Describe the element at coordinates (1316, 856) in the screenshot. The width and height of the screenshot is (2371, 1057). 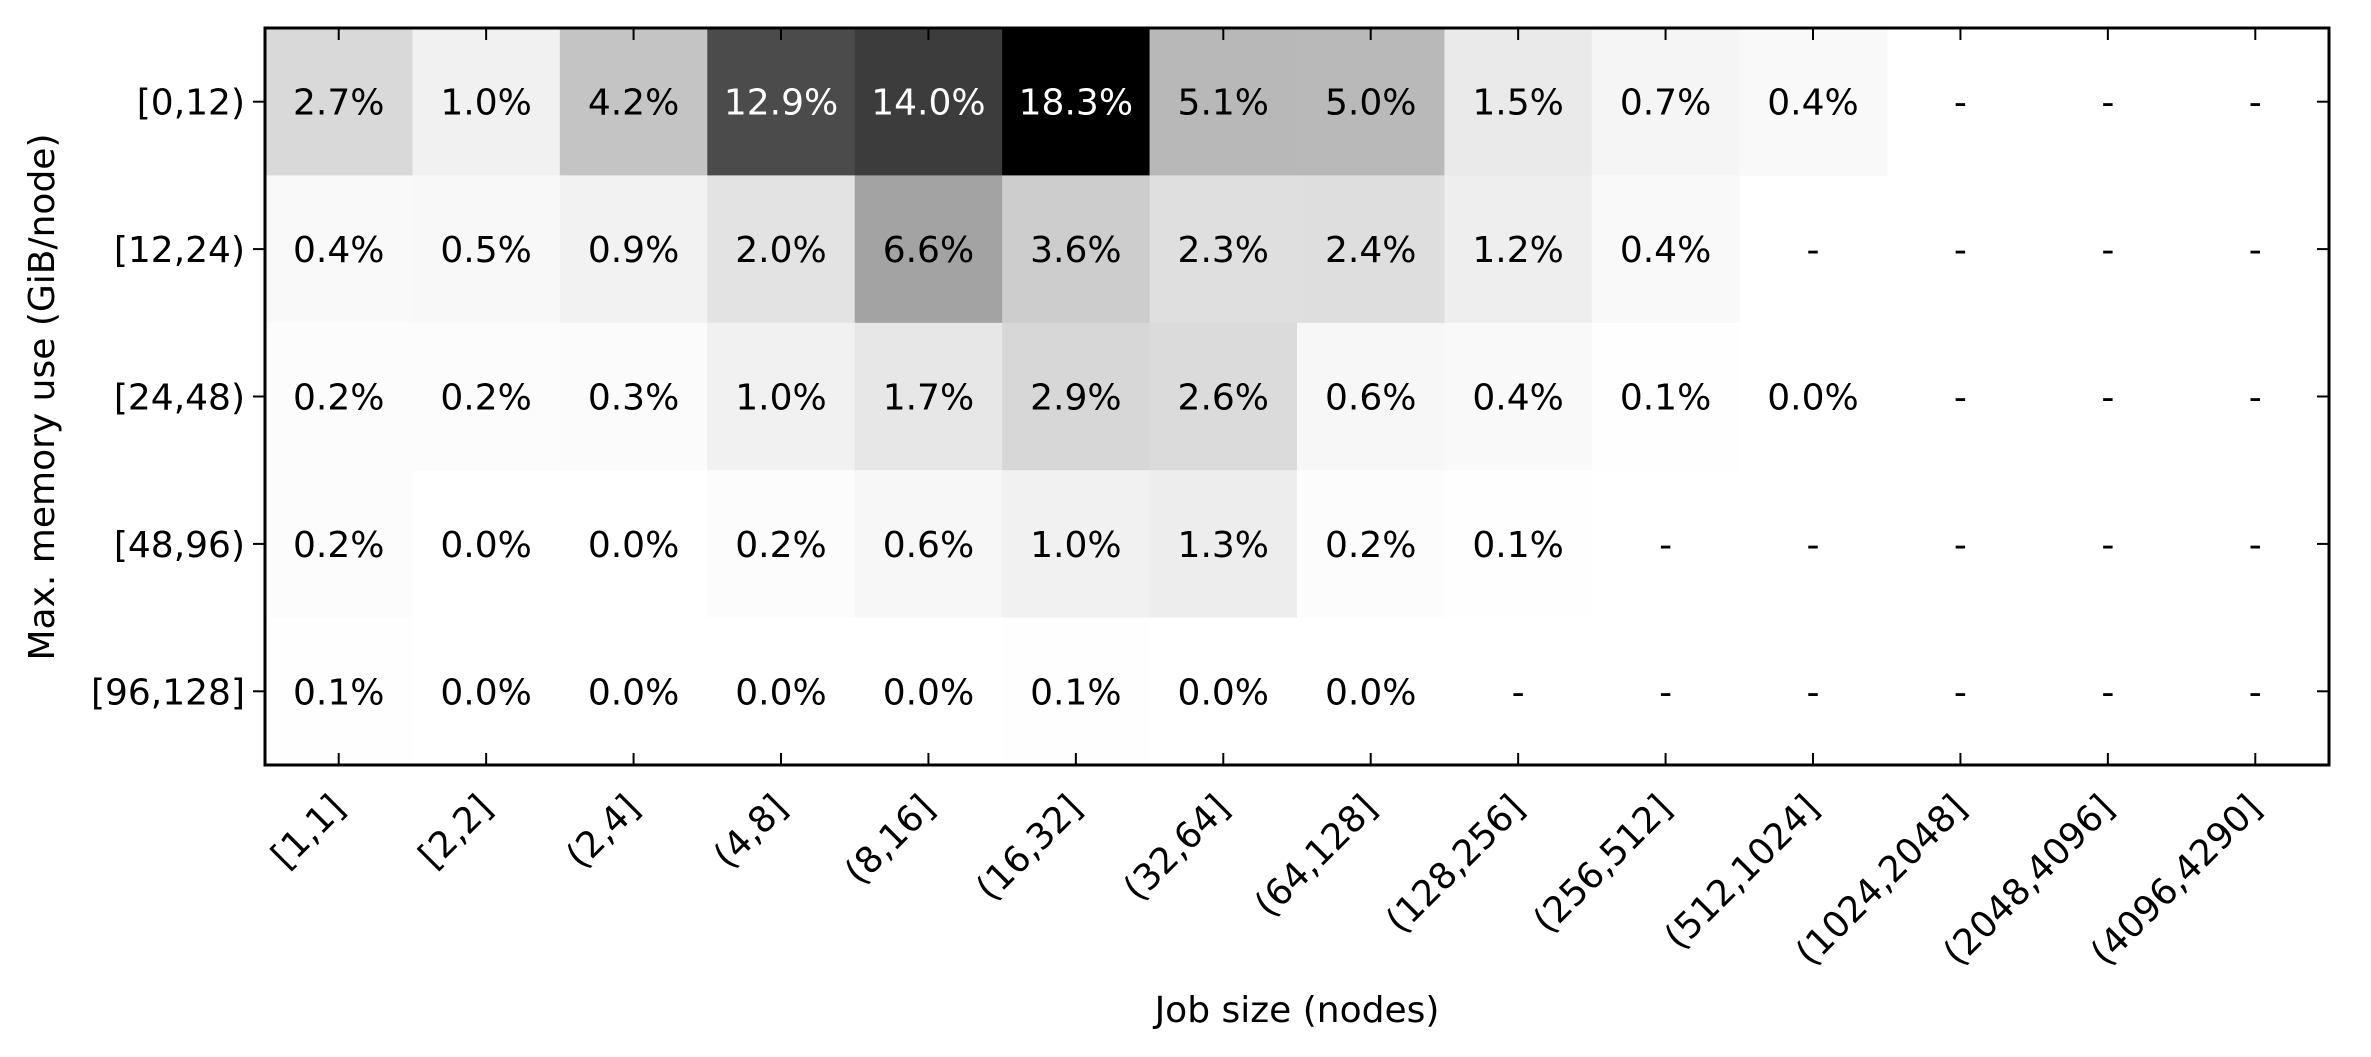
I see `x-tick-label: (64,128]` at that location.